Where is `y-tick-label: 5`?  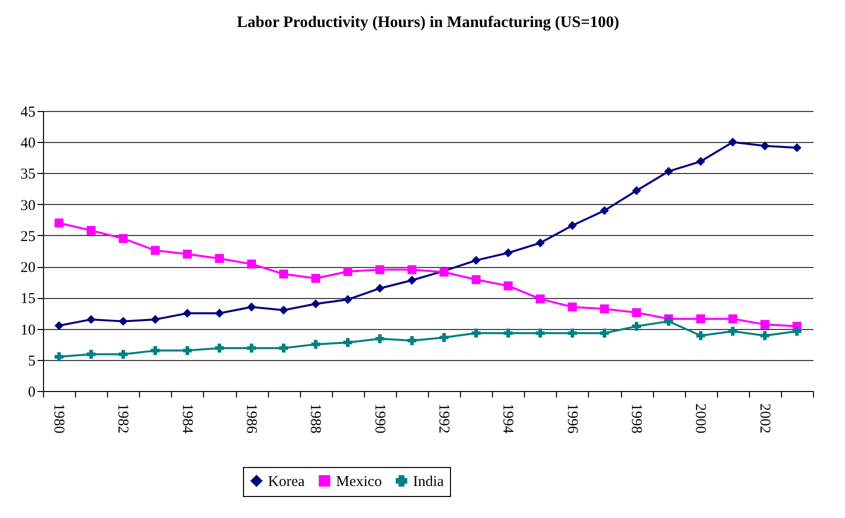
y-tick-label: 5 is located at coordinates (32, 361).